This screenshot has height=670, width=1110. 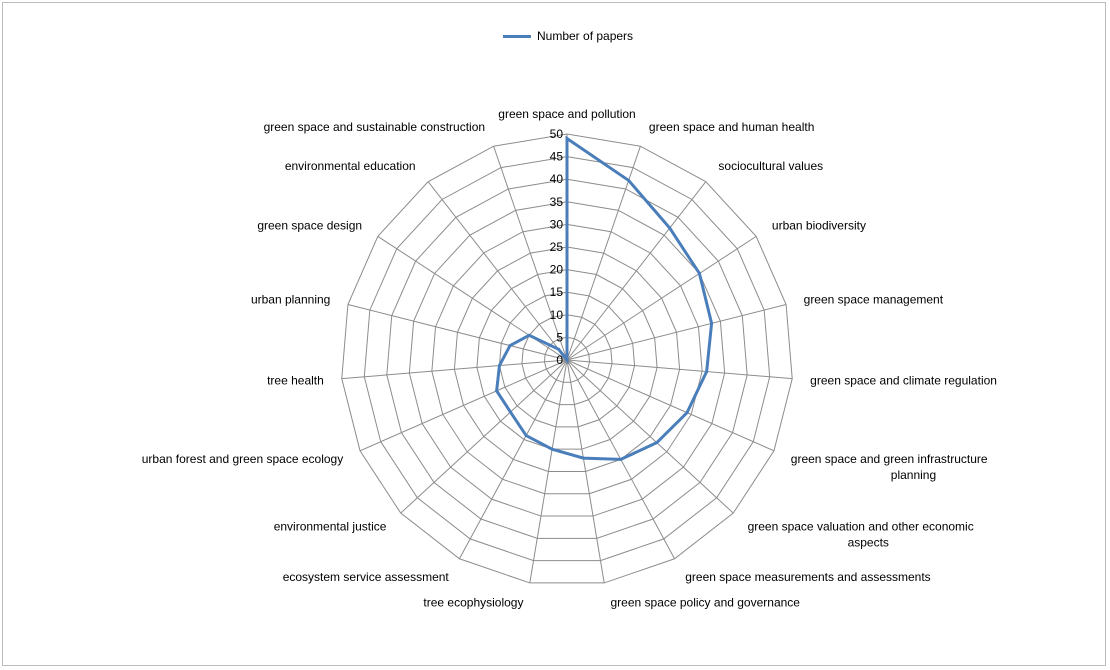 What do you see at coordinates (557, 270) in the screenshot?
I see `tick-label-20: 20` at bounding box center [557, 270].